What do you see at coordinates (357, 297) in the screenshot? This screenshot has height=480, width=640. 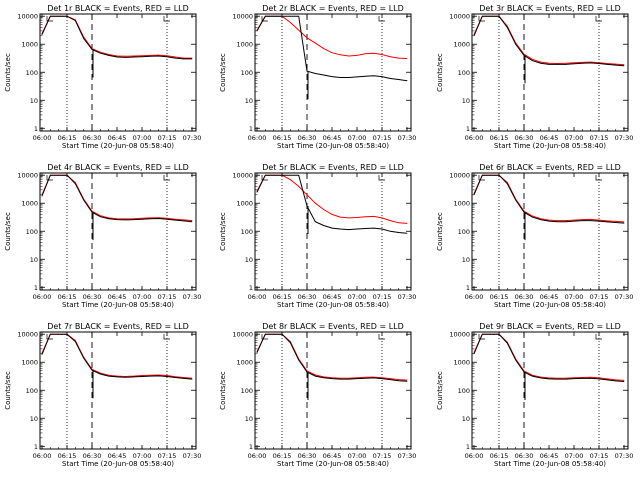 I see `x-tick-label: 07:00` at bounding box center [357, 297].